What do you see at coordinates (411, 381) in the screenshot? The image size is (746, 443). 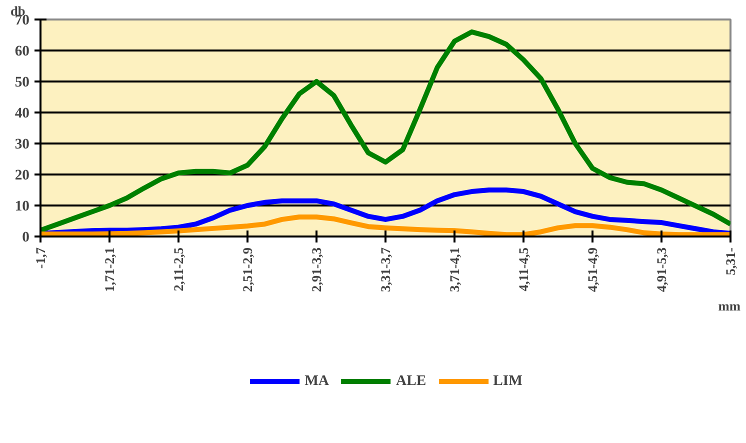 I see `legend-label: ALE` at bounding box center [411, 381].